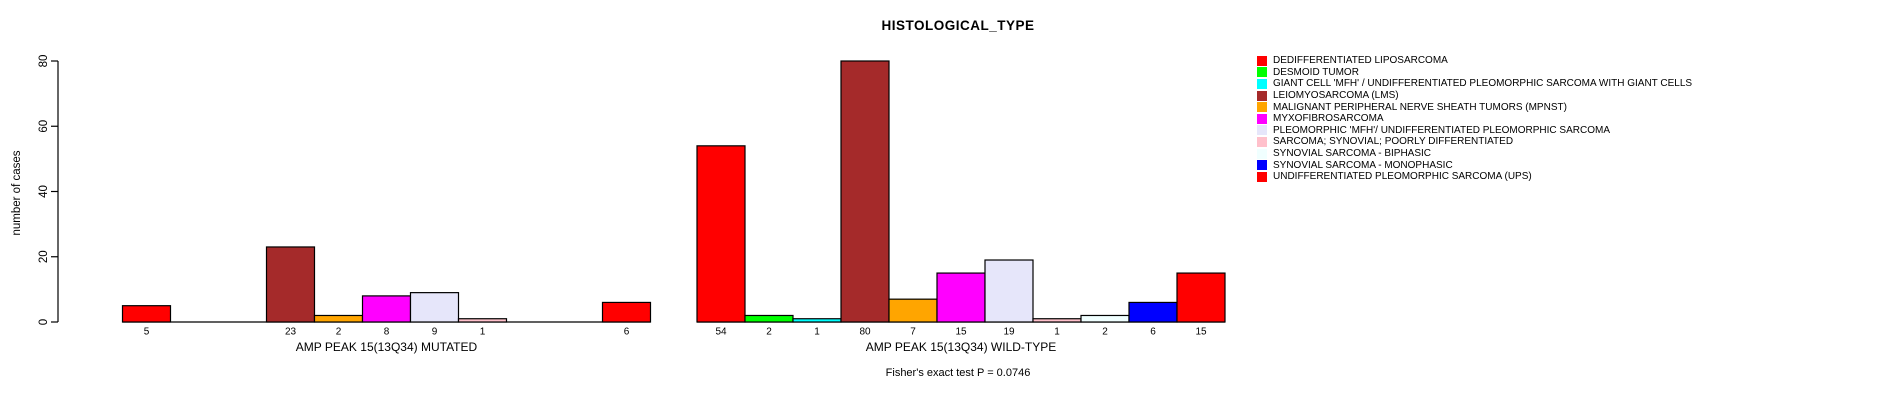 The image size is (1890, 400). I want to click on legend-item: SYNOVIAL SARCOMA - BIPHASIC, so click(1474, 154).